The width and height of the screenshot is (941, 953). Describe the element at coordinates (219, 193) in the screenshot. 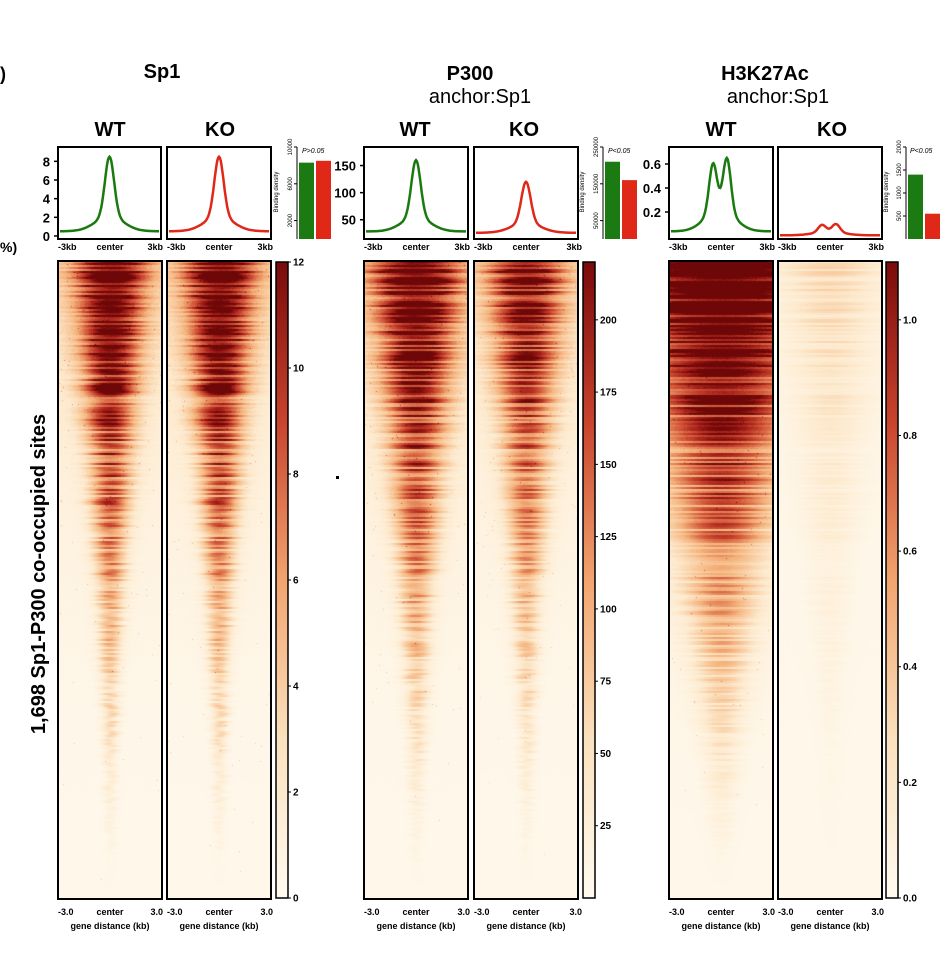

I see `profile-curve-ko` at that location.